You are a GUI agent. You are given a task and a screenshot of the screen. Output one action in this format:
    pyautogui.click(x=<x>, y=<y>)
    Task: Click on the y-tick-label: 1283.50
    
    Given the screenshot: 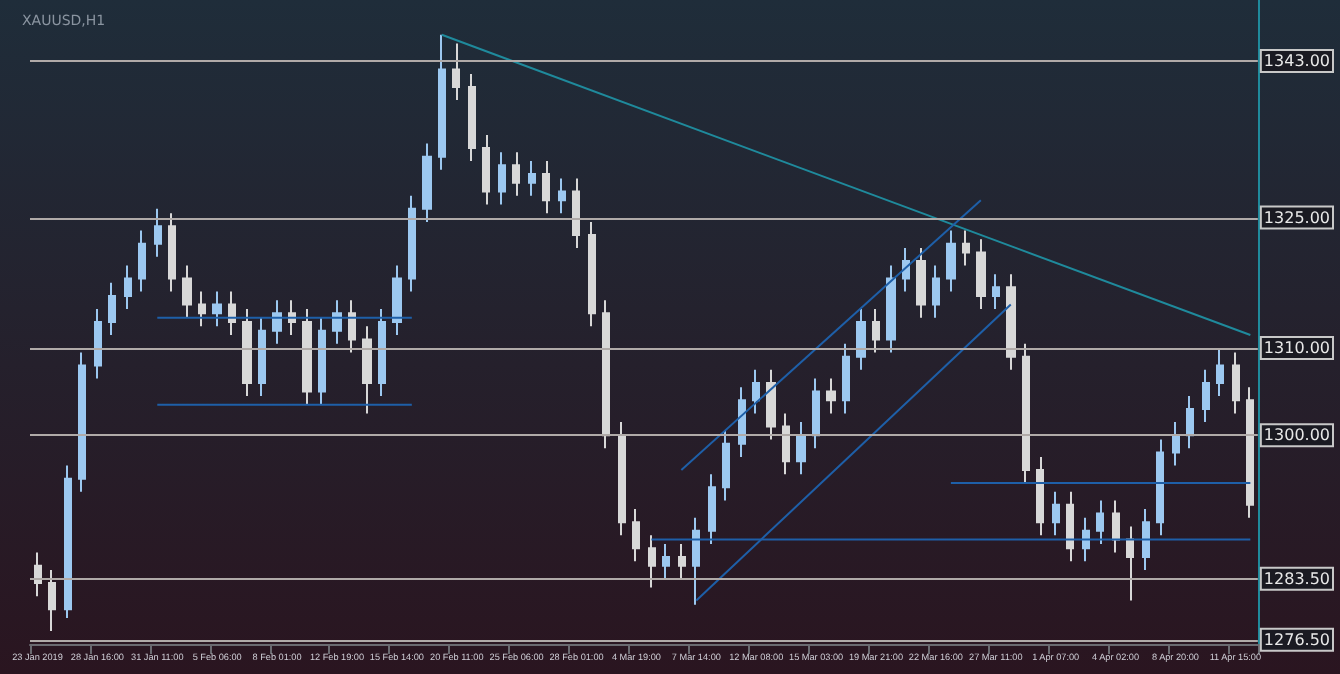 What is the action you would take?
    pyautogui.click(x=1297, y=578)
    